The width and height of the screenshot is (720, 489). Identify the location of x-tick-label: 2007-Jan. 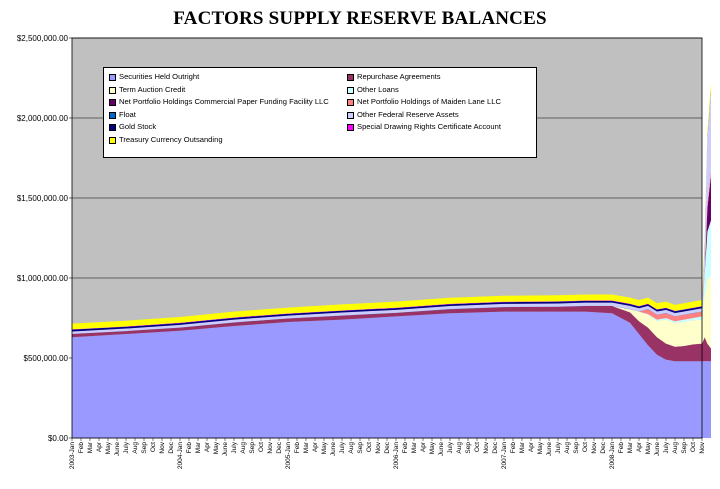
(504, 455).